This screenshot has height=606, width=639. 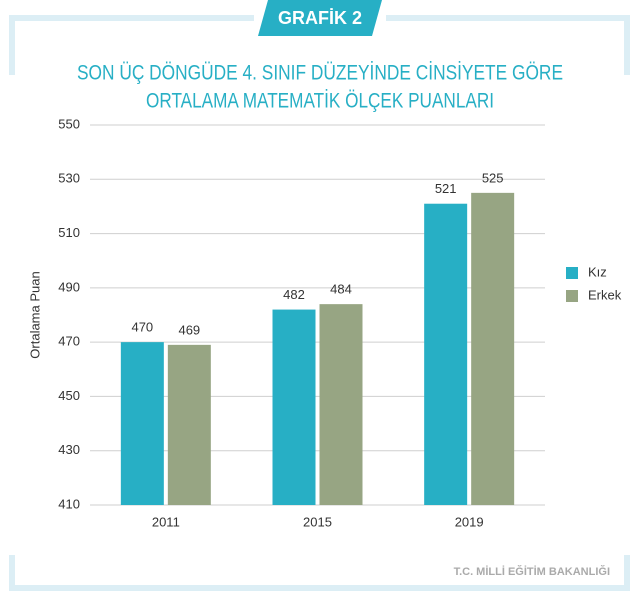 What do you see at coordinates (446, 188) in the screenshot?
I see `value-label: 521` at bounding box center [446, 188].